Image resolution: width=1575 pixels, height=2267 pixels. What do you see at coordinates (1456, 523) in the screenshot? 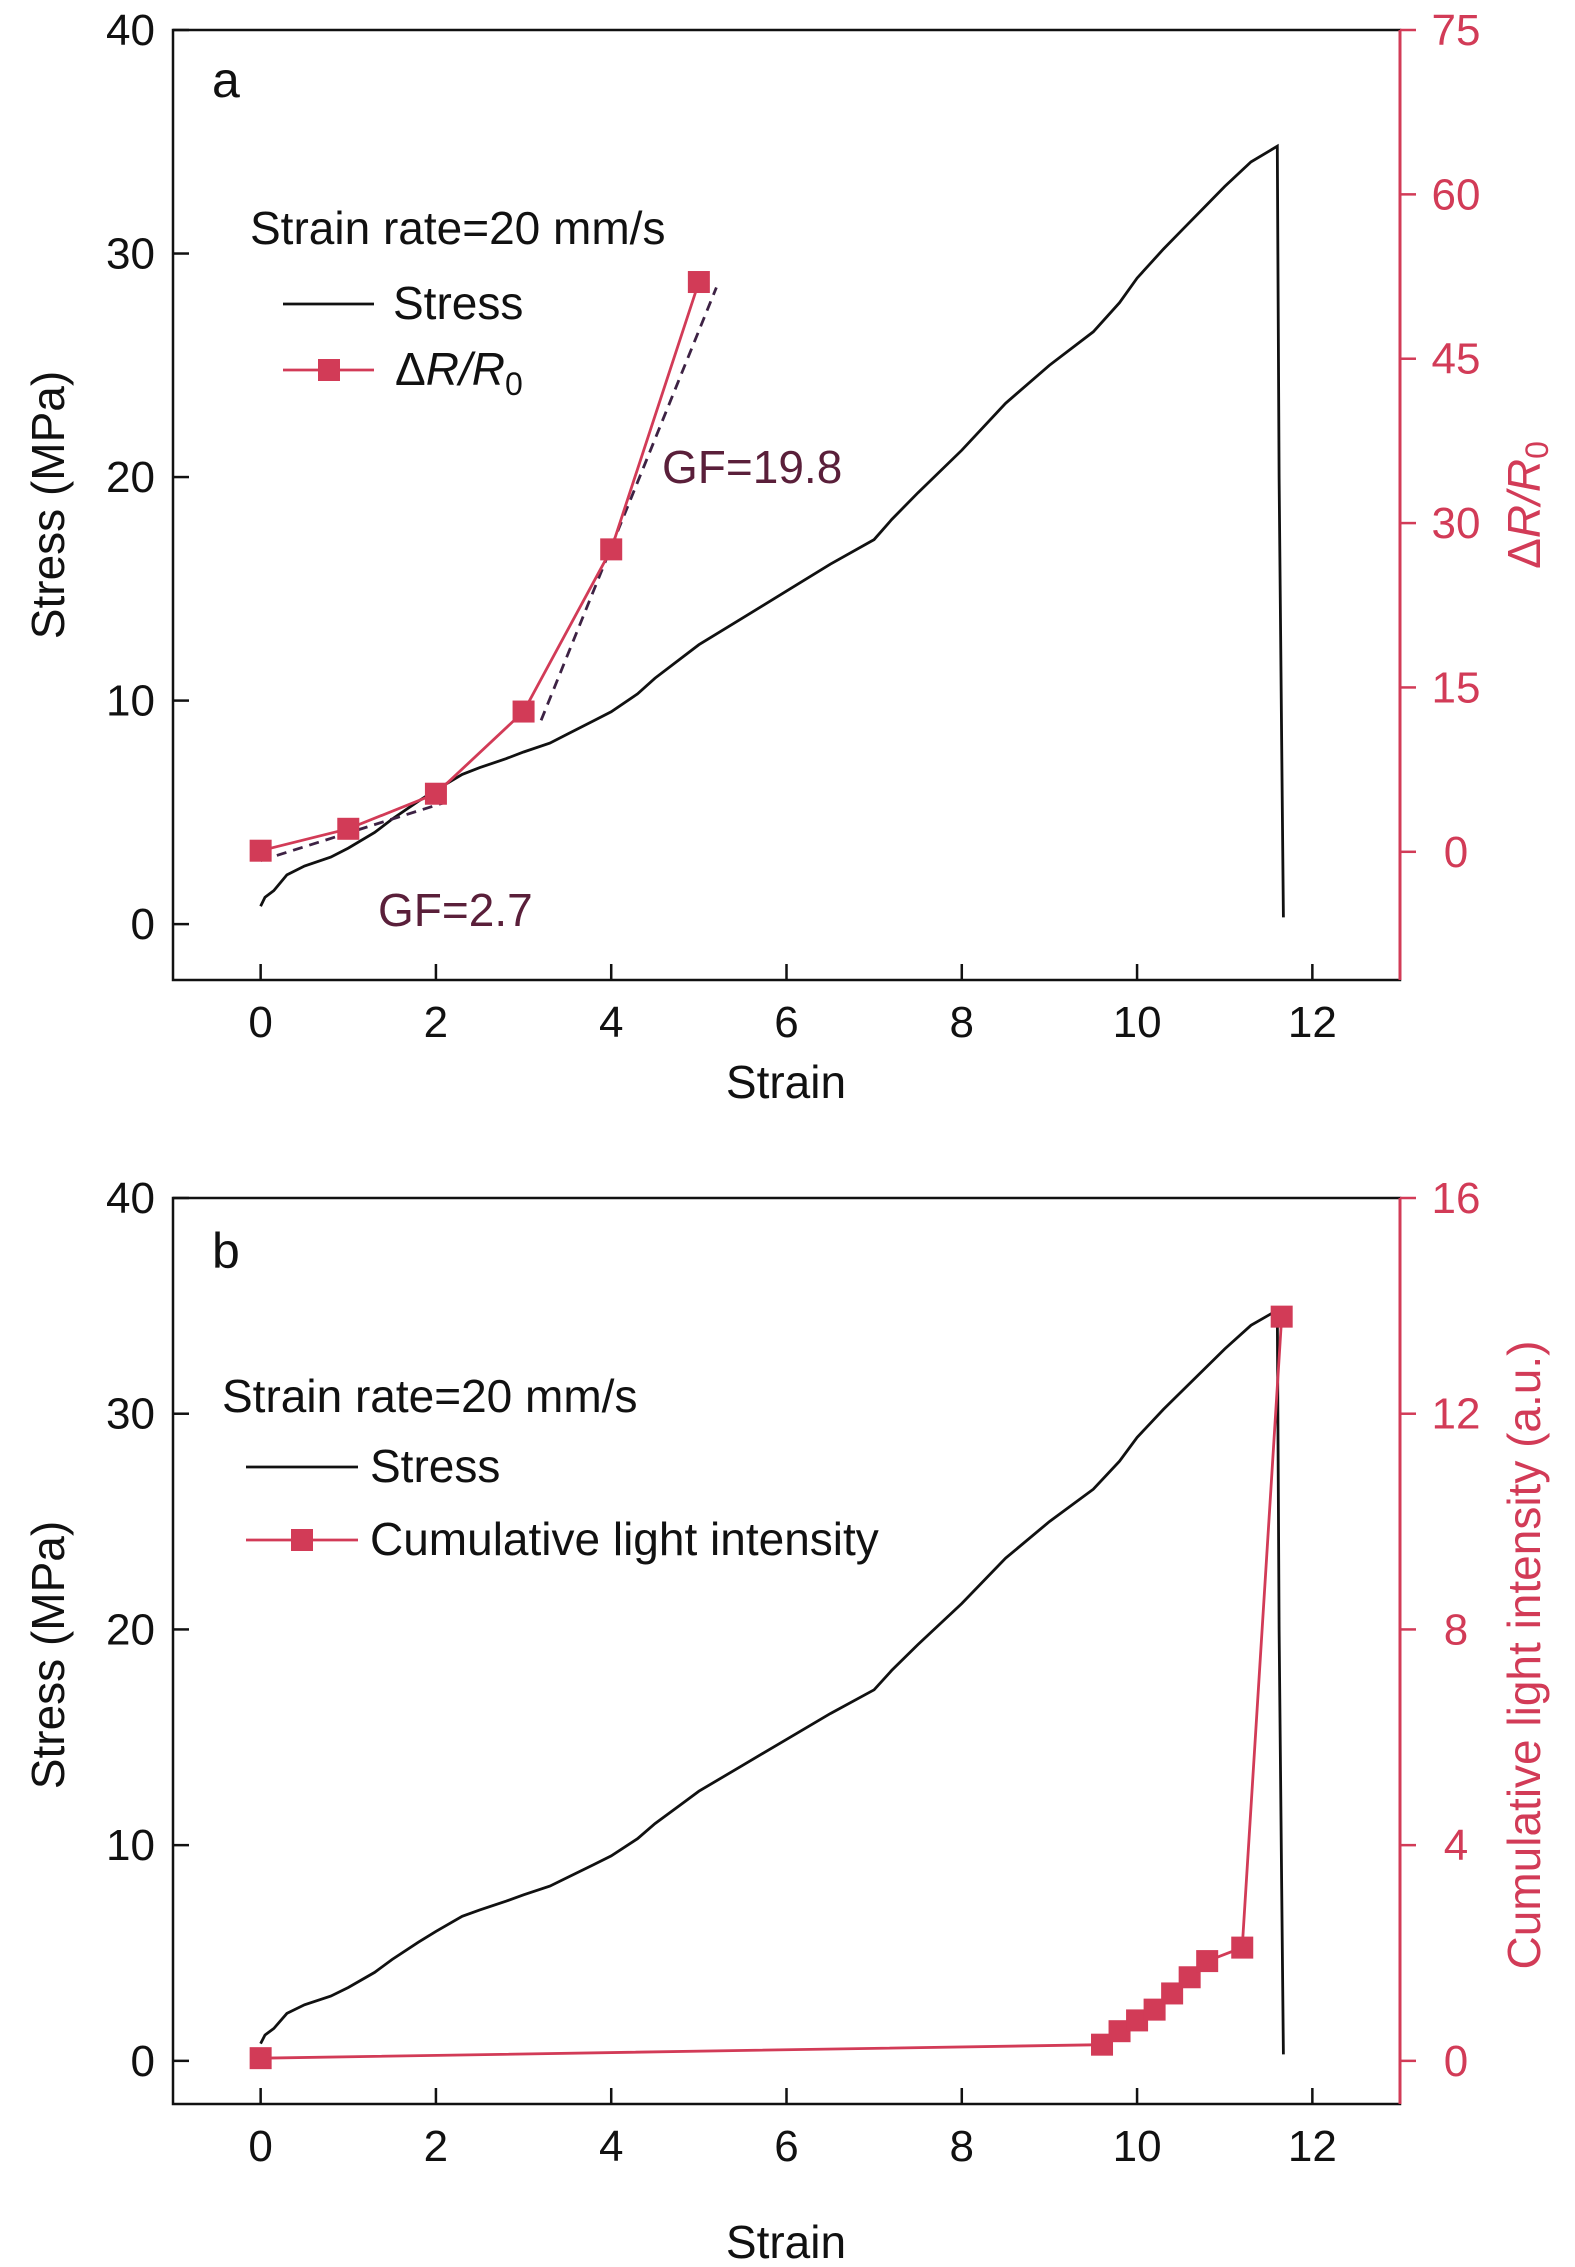
I see `y2-tick-label: 30` at bounding box center [1456, 523].